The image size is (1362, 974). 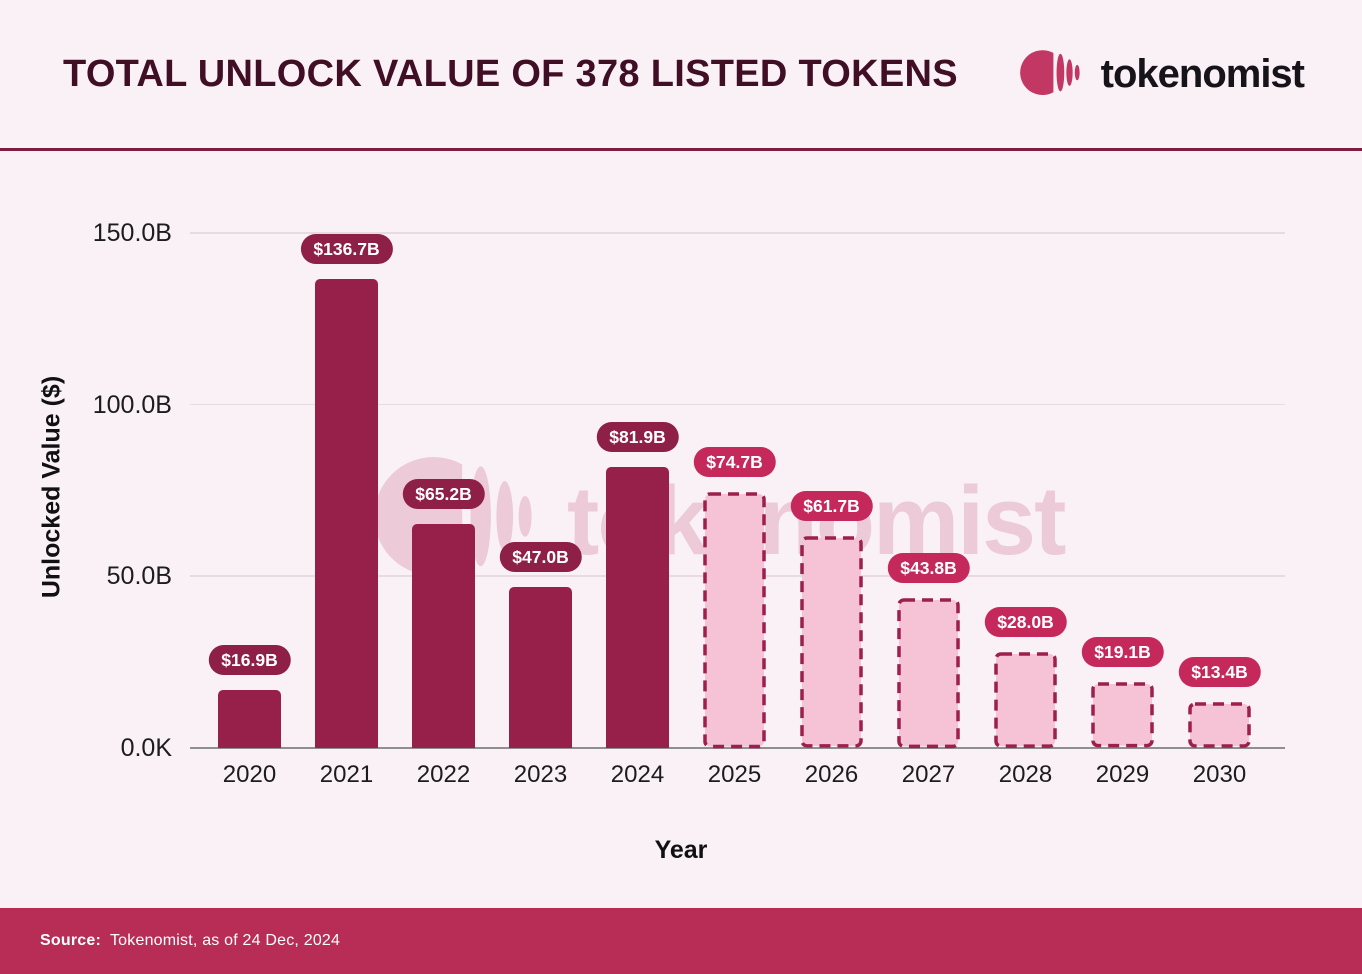 What do you see at coordinates (928, 774) in the screenshot?
I see `x-tick-2027: 2027` at bounding box center [928, 774].